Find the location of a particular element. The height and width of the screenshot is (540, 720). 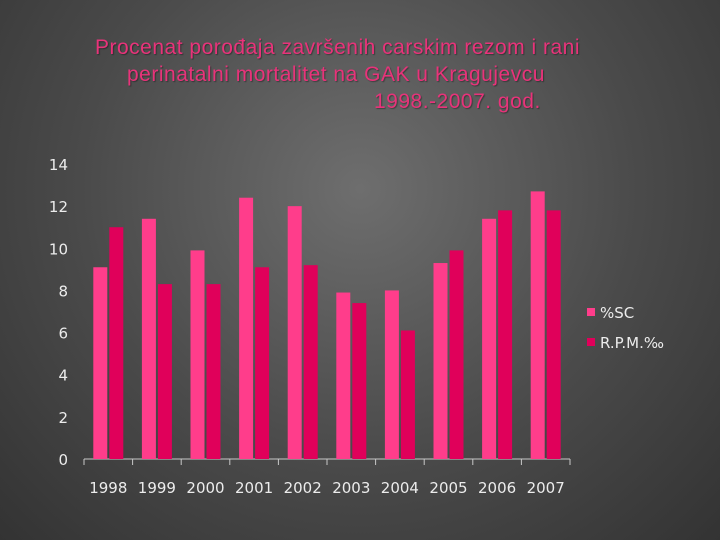

y-tick-label: 4 is located at coordinates (63, 376).